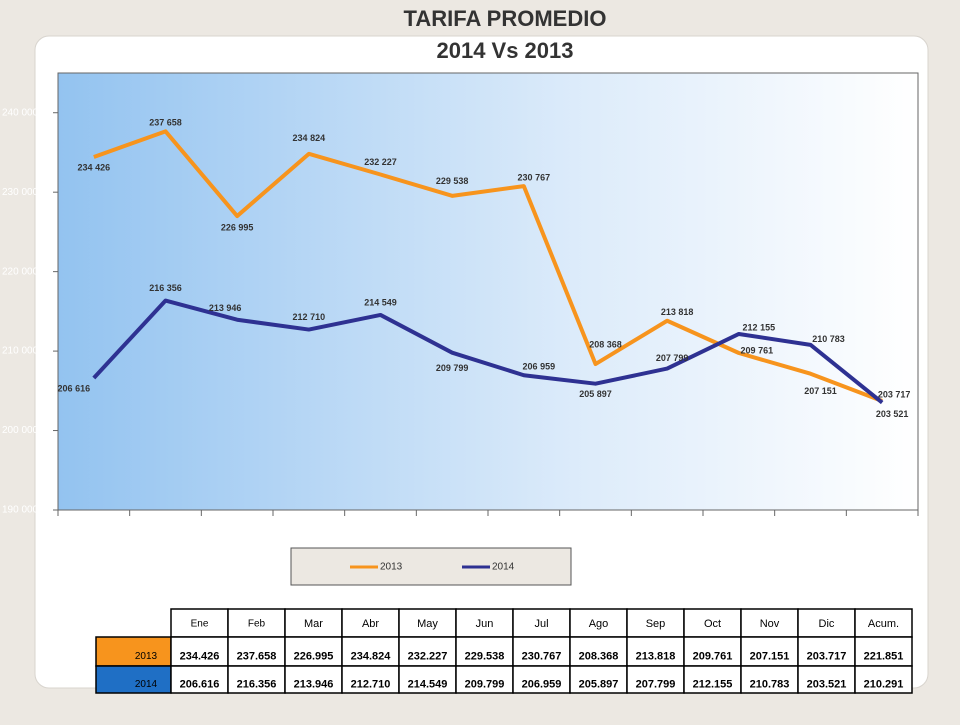  Describe the element at coordinates (309, 317) in the screenshot. I see `data-label: 212 710` at that location.